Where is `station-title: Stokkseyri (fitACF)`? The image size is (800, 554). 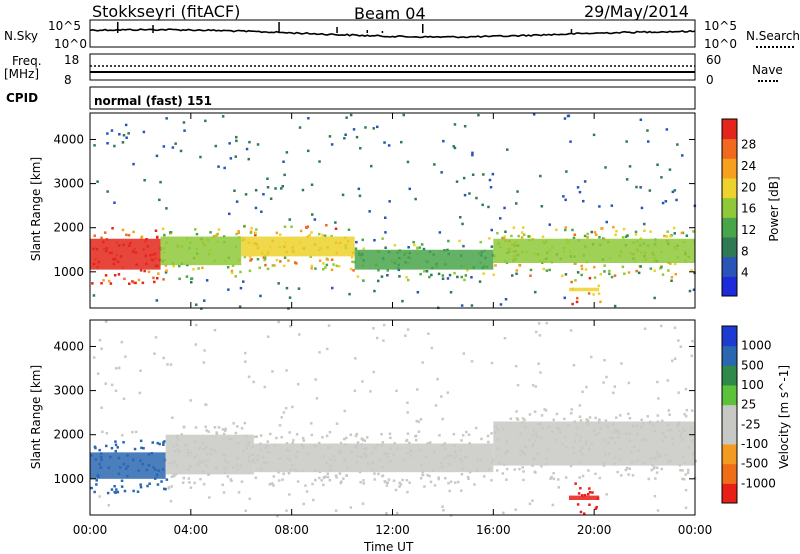 station-title: Stokkseyri (fitACF) is located at coordinates (166, 11).